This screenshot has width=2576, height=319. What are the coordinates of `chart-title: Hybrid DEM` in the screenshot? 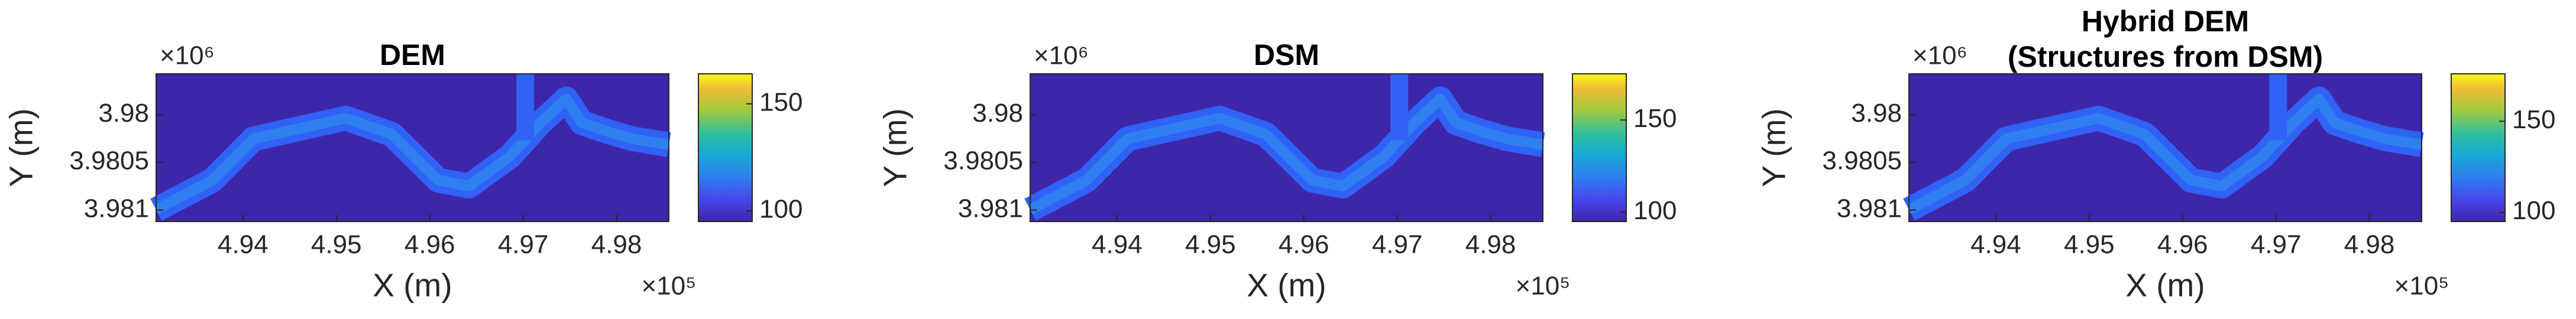 It's located at (2166, 21).